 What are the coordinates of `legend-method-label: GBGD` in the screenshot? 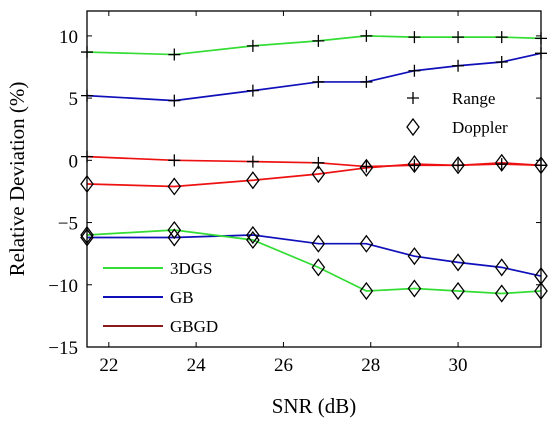 It's located at (194, 326).